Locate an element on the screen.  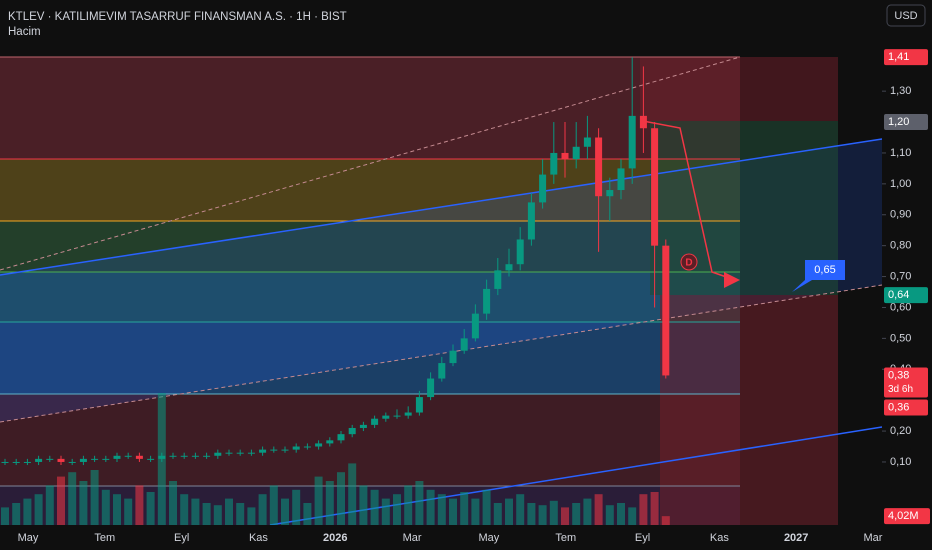
currency: USD is located at coordinates (905, 16).